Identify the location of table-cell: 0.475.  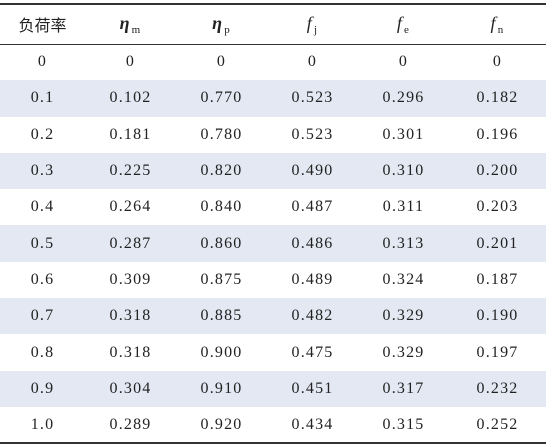
(312, 352).